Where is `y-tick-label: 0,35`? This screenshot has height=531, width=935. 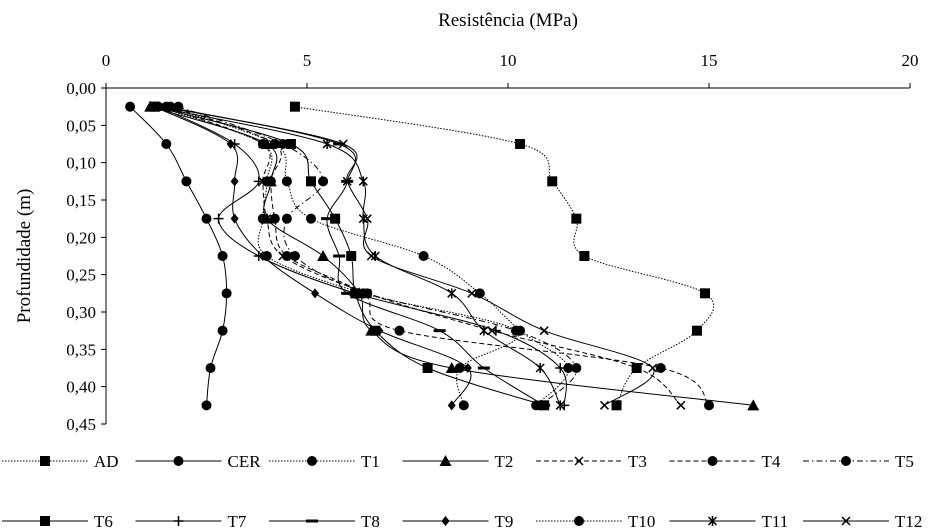
y-tick-label: 0,35 is located at coordinates (81, 349).